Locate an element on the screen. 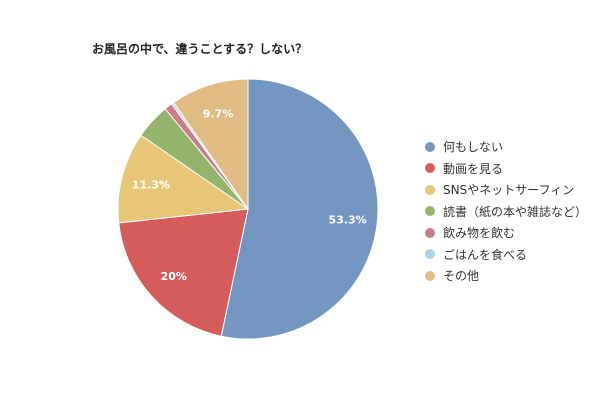  legend-item: その他 is located at coordinates (506, 276).